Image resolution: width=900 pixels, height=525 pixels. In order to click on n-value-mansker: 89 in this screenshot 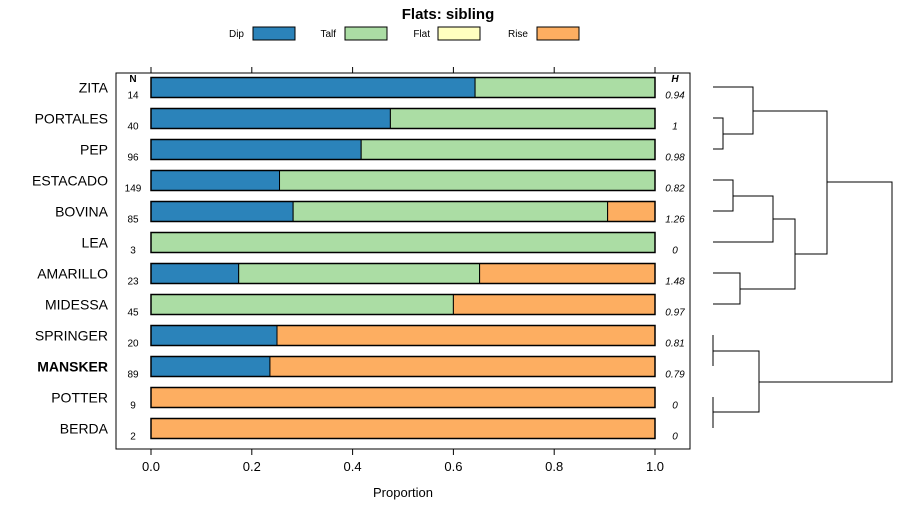, I will do `click(133, 375)`.